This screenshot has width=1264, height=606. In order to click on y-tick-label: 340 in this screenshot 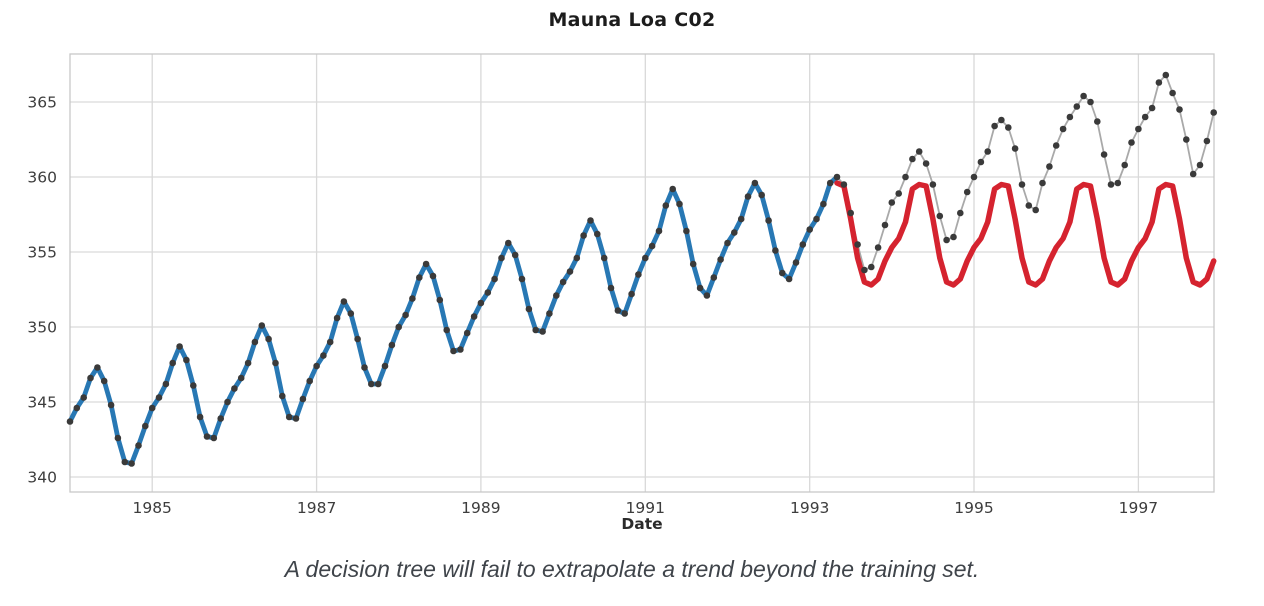, I will do `click(42, 478)`.